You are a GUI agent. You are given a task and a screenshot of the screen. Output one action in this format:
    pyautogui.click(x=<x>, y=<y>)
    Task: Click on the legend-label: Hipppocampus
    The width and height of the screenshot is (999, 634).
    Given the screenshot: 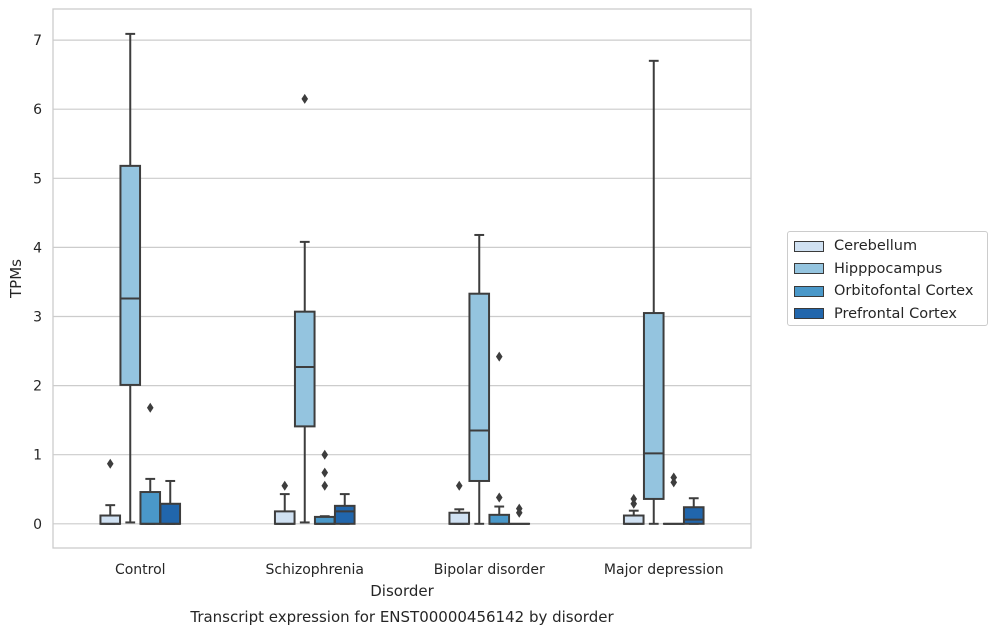 What is the action you would take?
    pyautogui.click(x=888, y=268)
    